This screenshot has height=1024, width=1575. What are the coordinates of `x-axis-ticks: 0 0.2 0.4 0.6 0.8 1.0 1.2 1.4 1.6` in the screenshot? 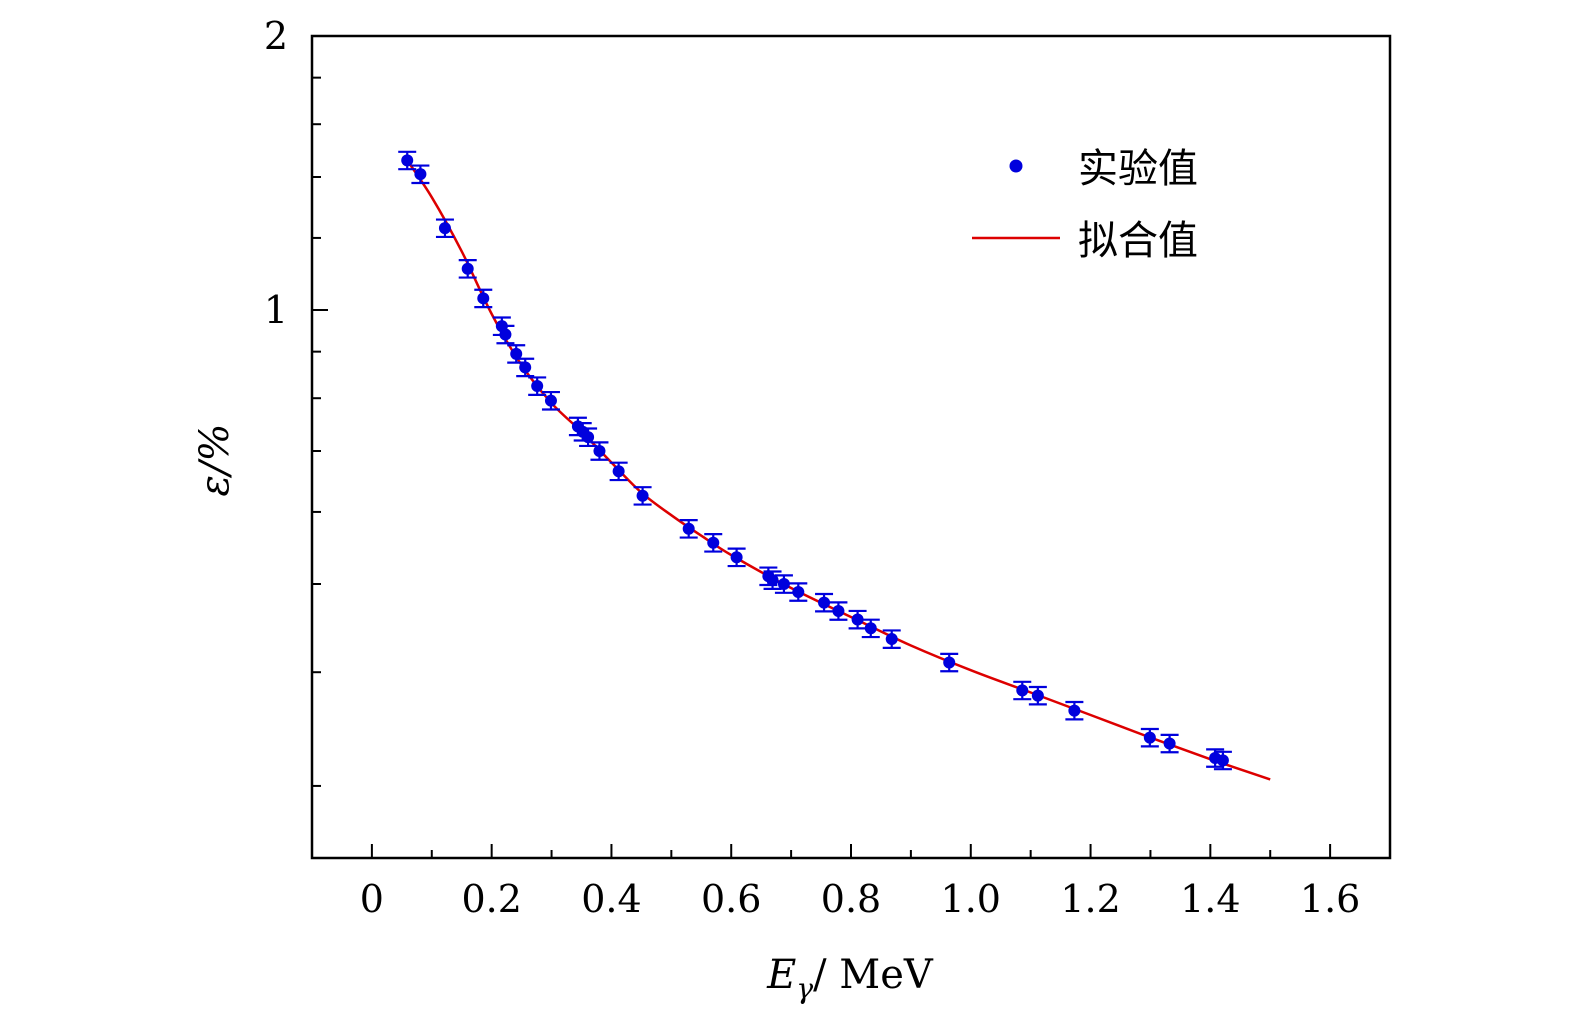 It's located at (860, 882).